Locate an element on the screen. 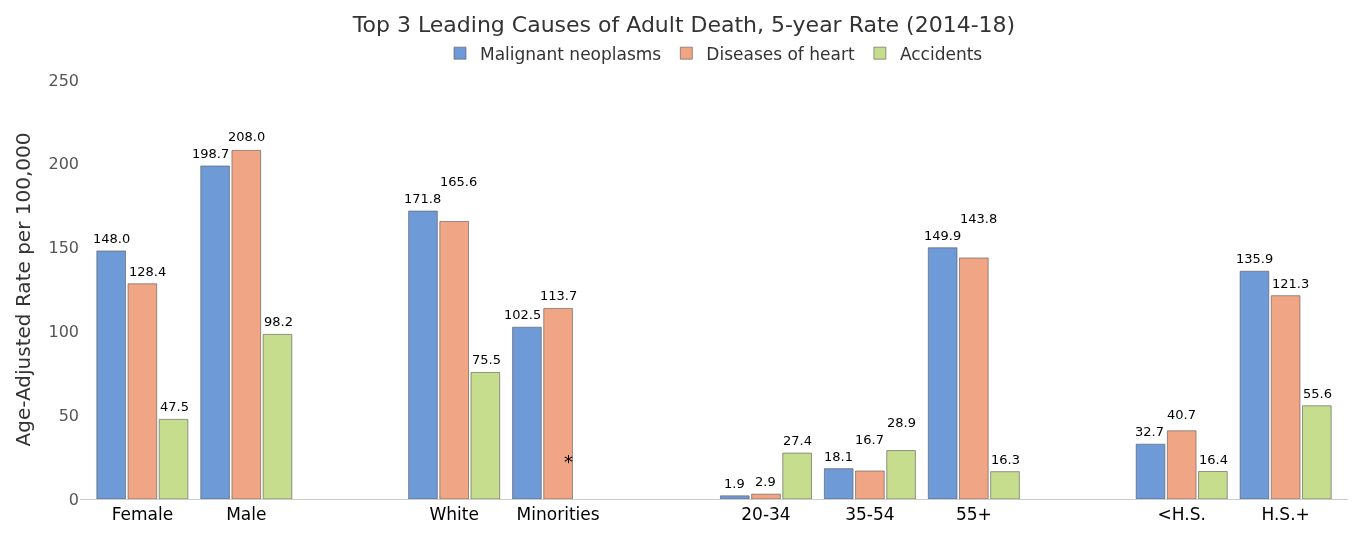  legend-label: Malignant neoplasms is located at coordinates (571, 53).